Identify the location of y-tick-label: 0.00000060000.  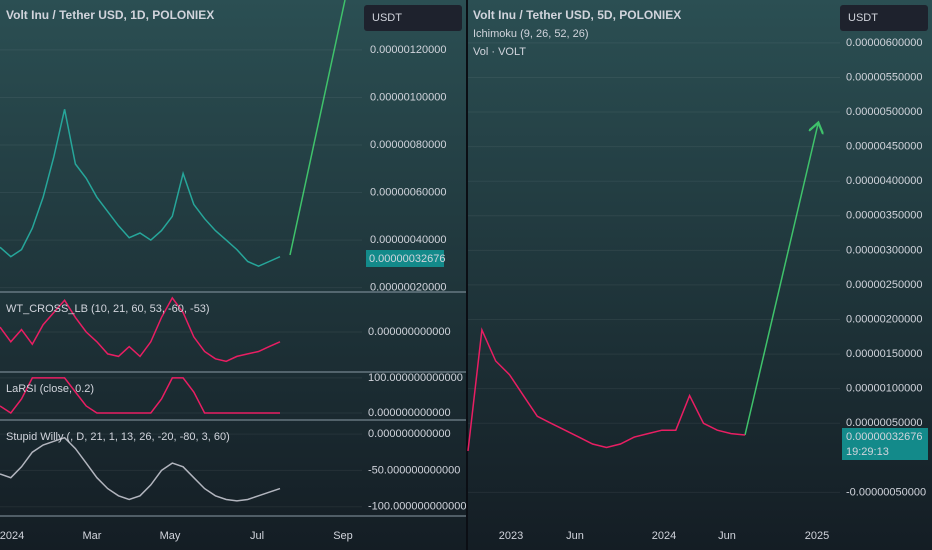
(408, 192).